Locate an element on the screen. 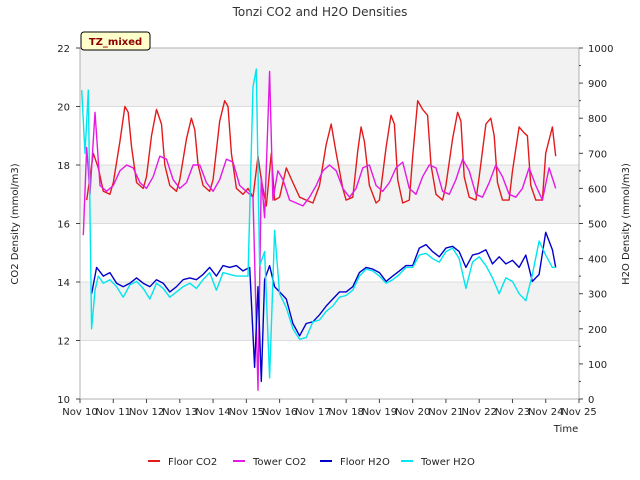  x-tick-label: Nov 23 is located at coordinates (512, 412).